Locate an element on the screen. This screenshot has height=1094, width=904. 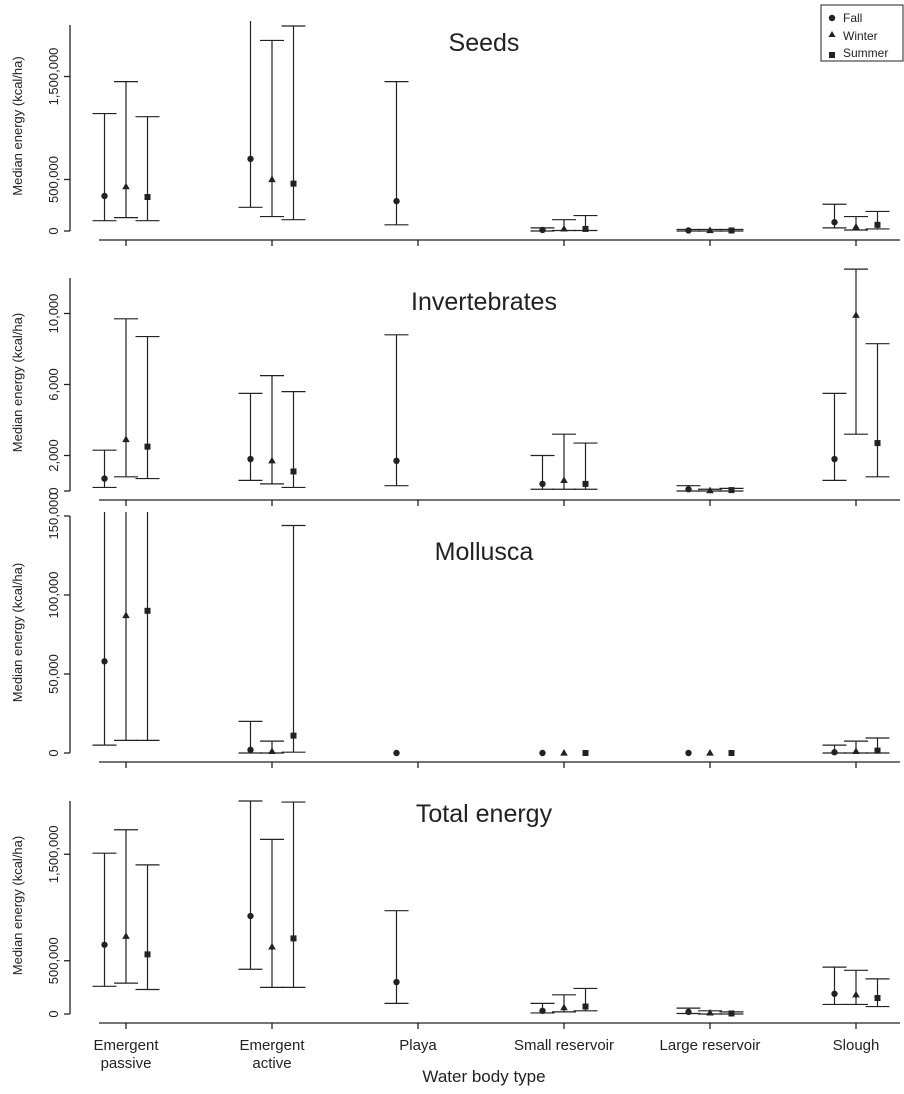
invertebrates-y-tick-label: 2,000 is located at coordinates (53, 455).